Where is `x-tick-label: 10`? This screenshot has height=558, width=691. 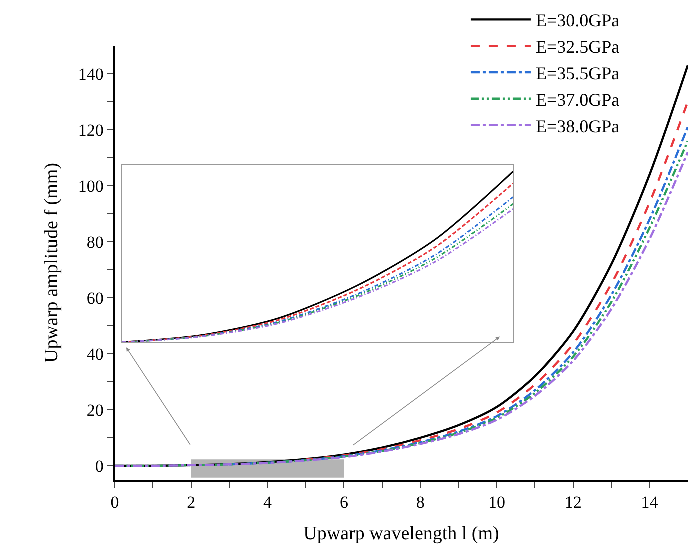
x-tick-label: 10 is located at coordinates (497, 502).